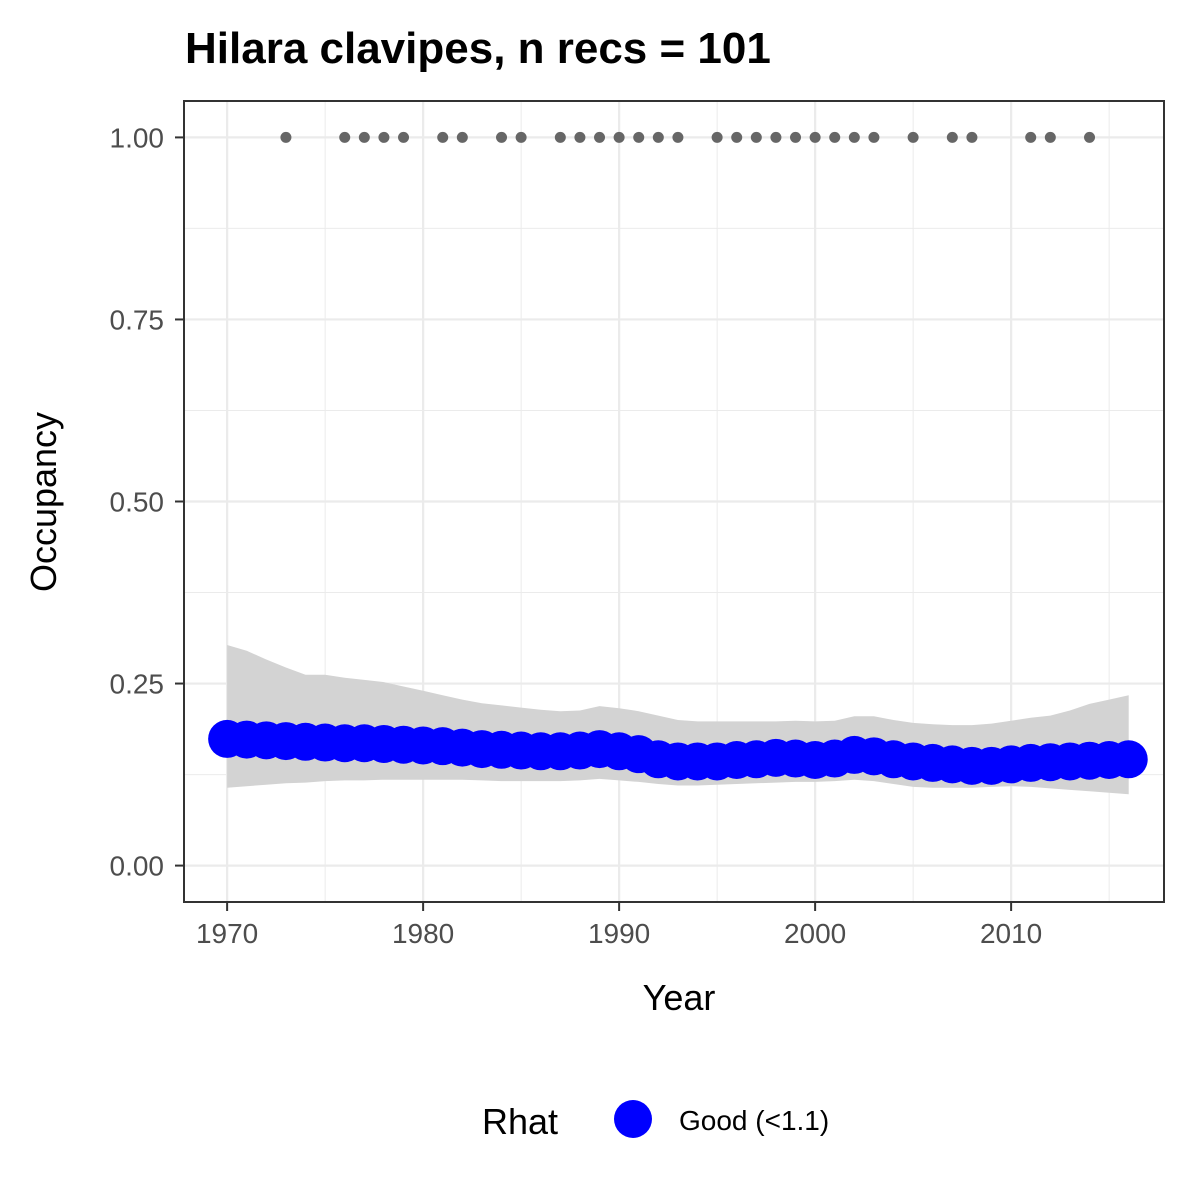  I want to click on y-tick-label: 0.50, so click(137, 502).